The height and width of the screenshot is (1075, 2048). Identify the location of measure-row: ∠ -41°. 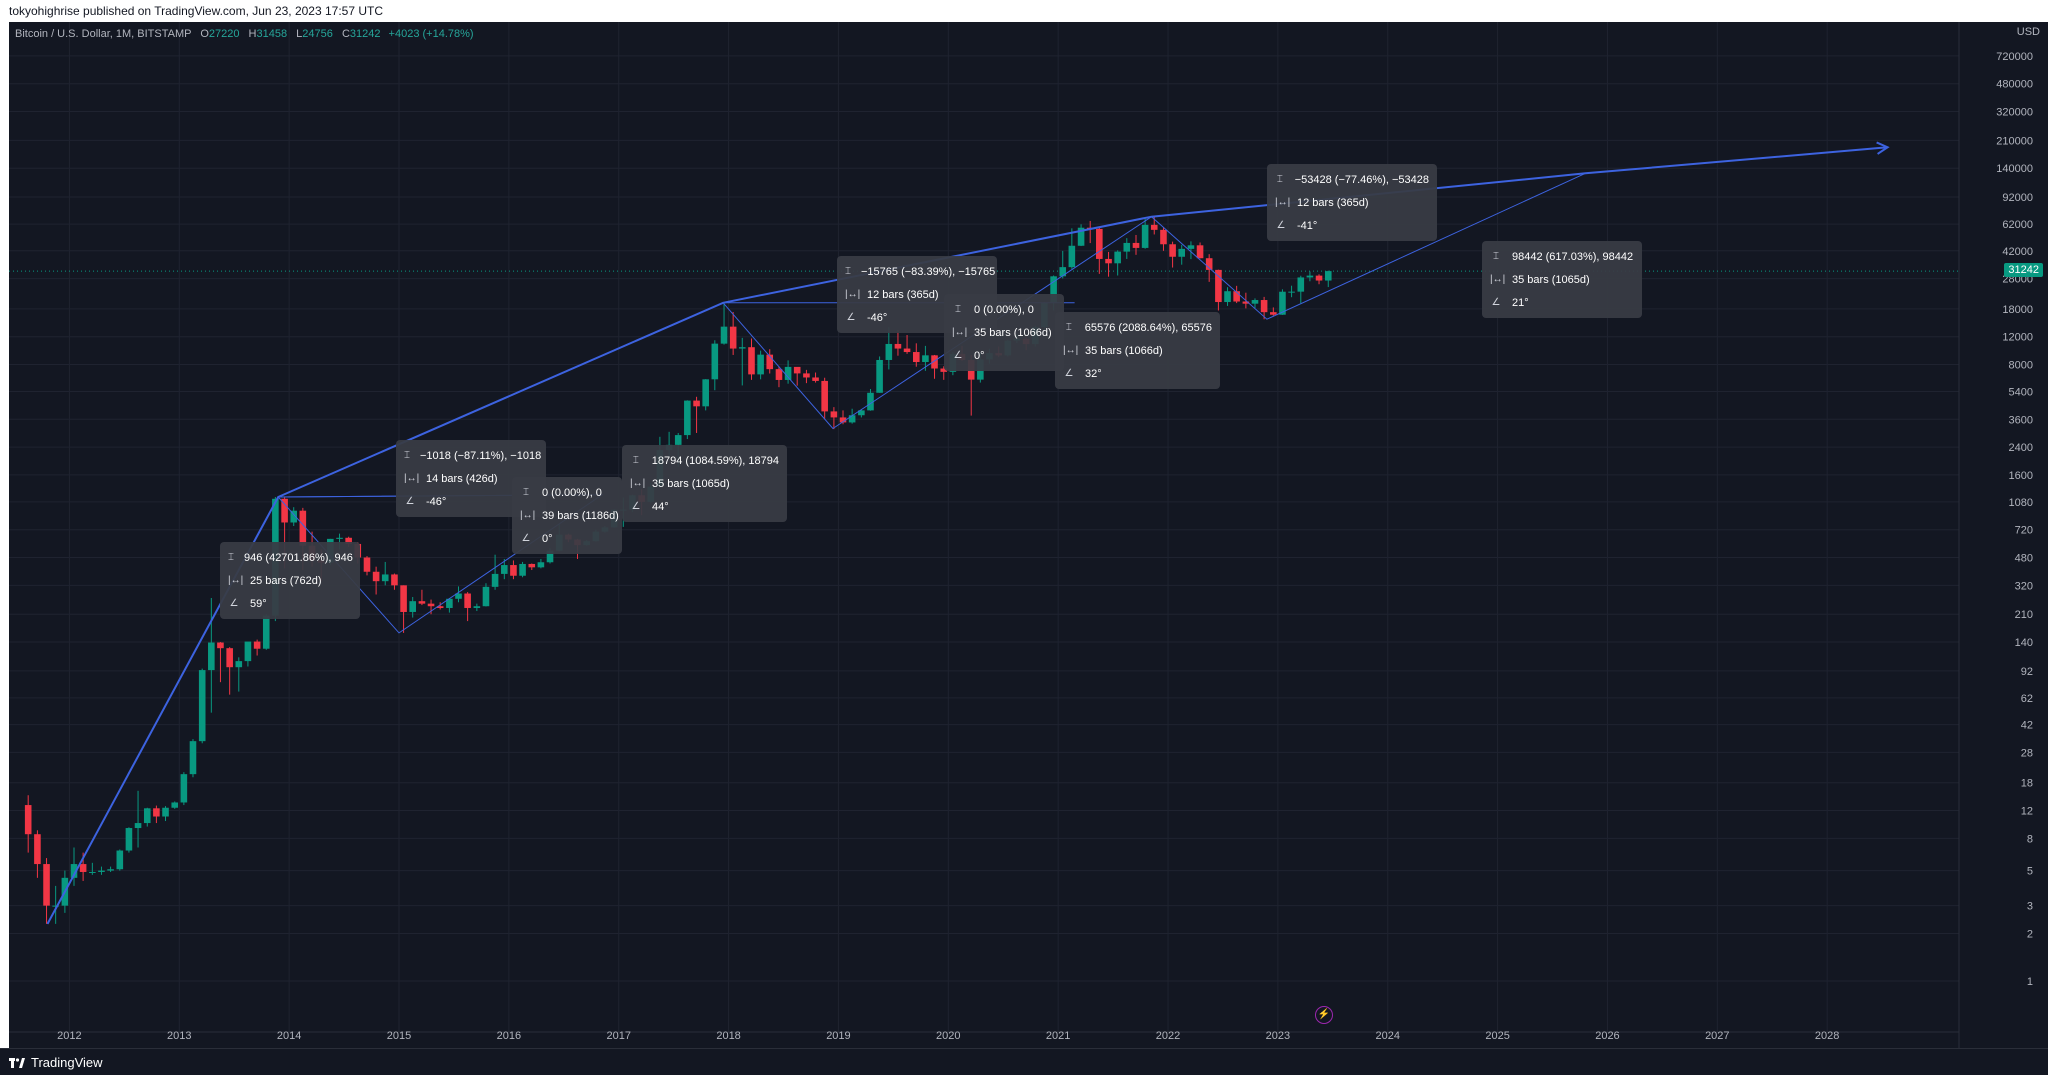
(1352, 225).